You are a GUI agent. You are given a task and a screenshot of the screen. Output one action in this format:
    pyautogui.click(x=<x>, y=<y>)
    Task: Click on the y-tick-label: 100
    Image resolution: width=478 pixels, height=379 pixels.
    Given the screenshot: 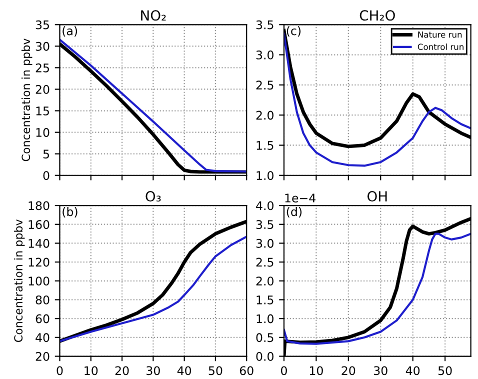 What is the action you would take?
    pyautogui.click(x=39, y=281)
    